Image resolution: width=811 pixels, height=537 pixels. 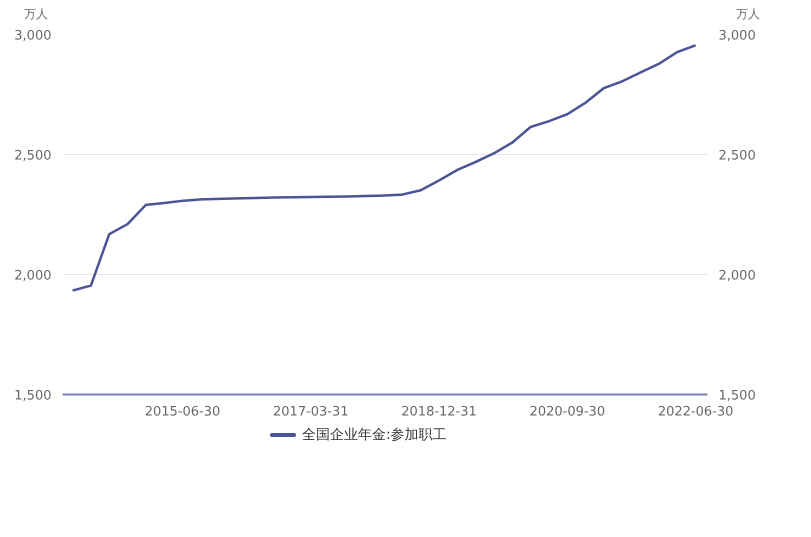 What do you see at coordinates (33, 36) in the screenshot?
I see `y-tick-label: 3,000` at bounding box center [33, 36].